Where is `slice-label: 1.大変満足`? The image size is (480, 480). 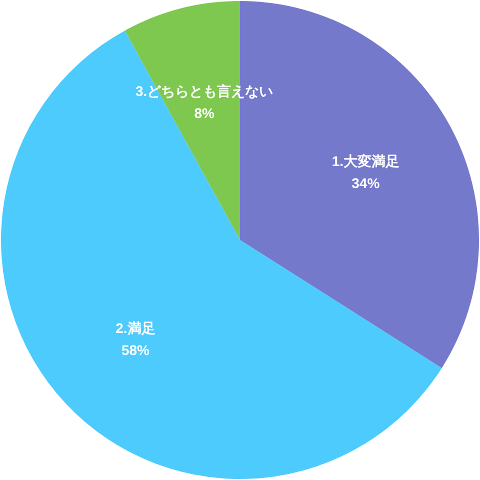 slice-label: 1.大変満足 is located at coordinates (366, 160).